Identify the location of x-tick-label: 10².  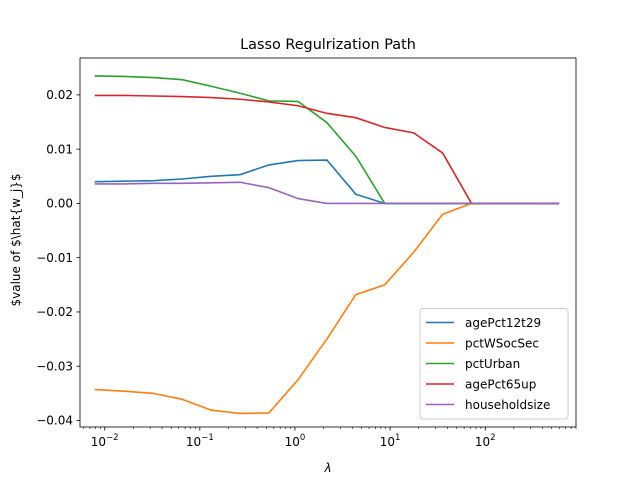
(485, 441).